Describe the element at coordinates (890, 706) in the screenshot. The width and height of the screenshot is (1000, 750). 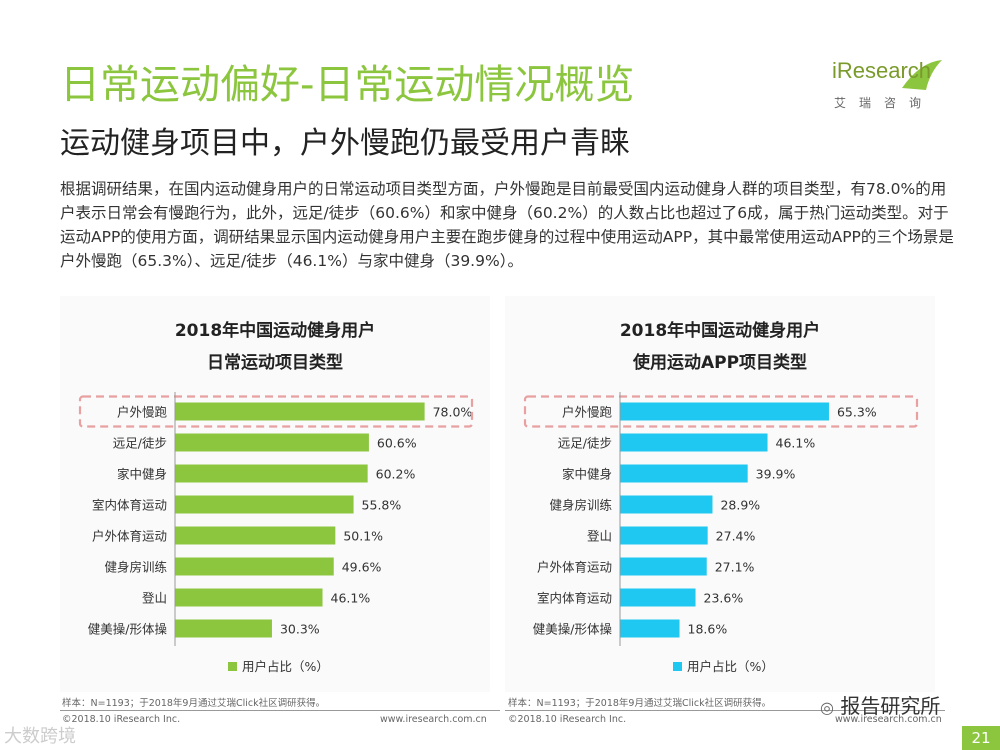
I see `watermark-text: 报告研究所` at that location.